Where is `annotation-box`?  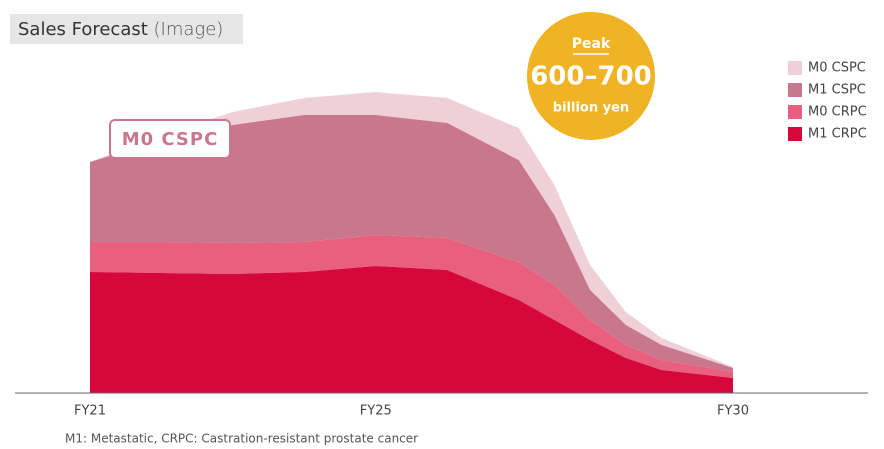 annotation-box is located at coordinates (170, 139).